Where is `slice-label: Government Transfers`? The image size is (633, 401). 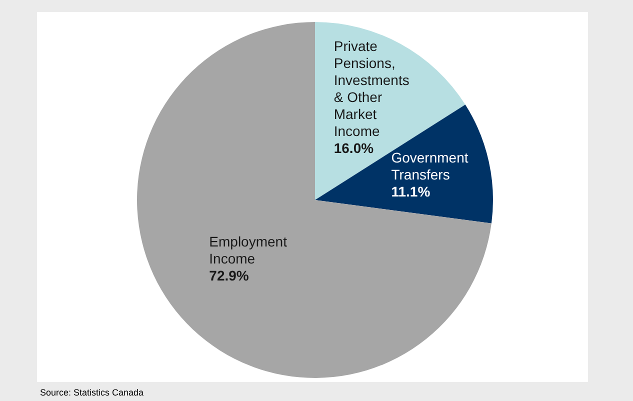
slice-label: Government Transfers is located at coordinates (429, 166).